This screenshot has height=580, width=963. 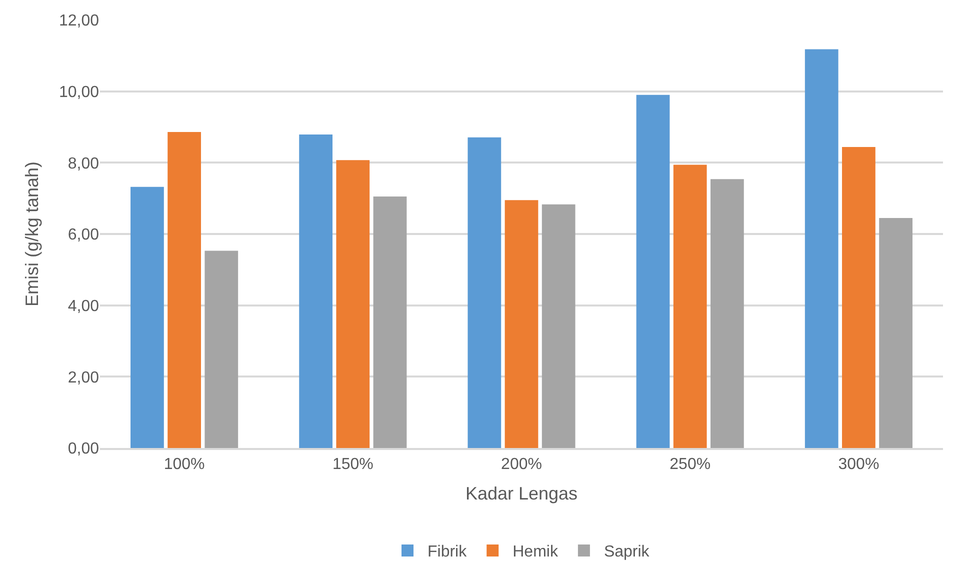 What do you see at coordinates (184, 464) in the screenshot?
I see `x-tick-label: 100%` at bounding box center [184, 464].